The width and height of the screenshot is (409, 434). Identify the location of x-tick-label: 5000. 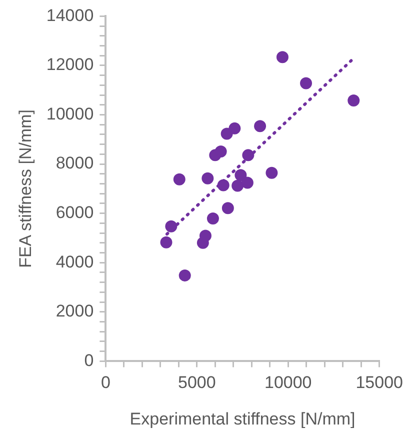
(197, 382).